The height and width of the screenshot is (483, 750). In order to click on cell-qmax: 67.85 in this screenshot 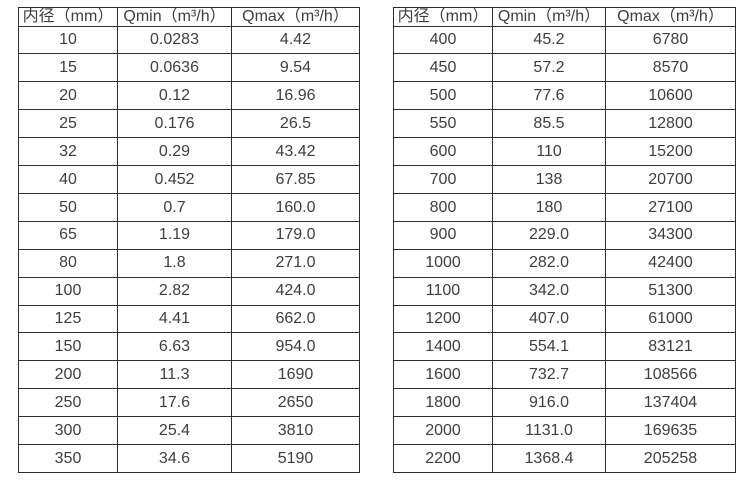, I will do `click(295, 179)`.